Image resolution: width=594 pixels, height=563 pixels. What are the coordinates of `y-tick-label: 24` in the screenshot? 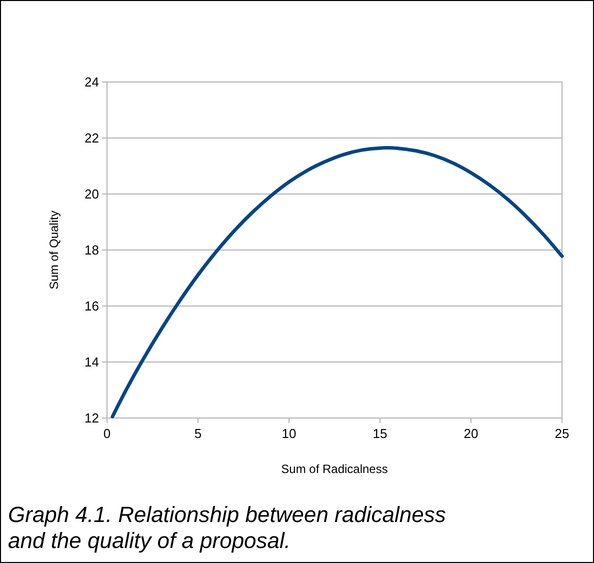 It's located at (91, 82).